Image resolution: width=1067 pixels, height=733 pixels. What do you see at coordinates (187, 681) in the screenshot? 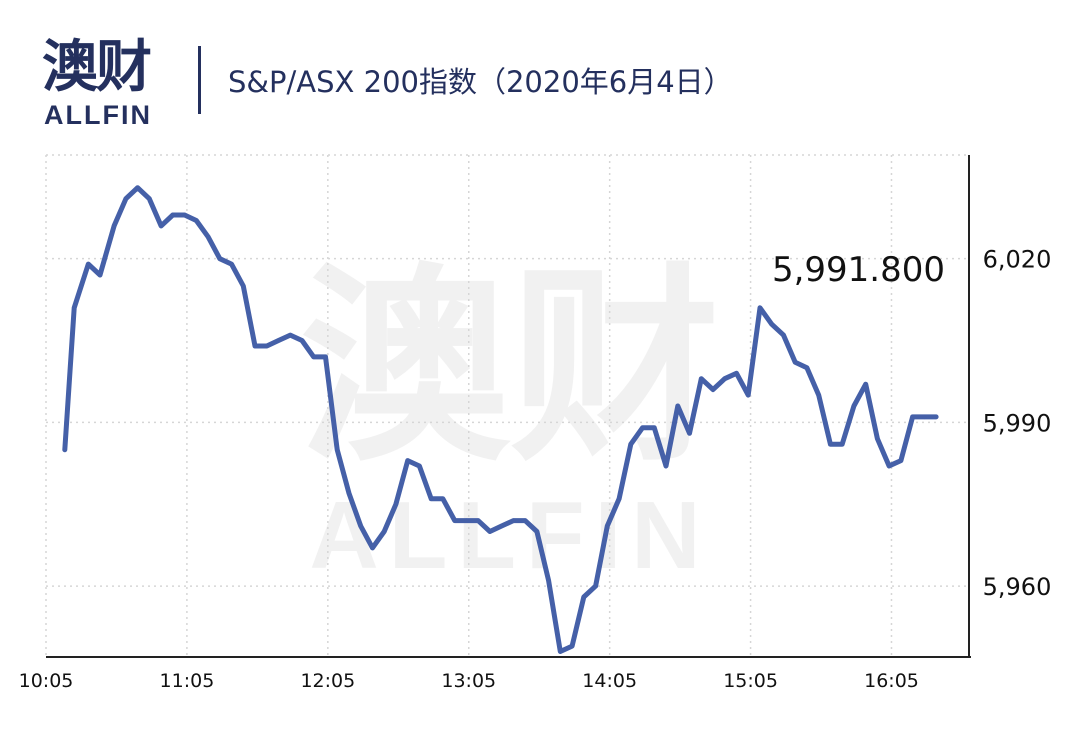
I see `x-tick-label: 11:05` at bounding box center [187, 681].